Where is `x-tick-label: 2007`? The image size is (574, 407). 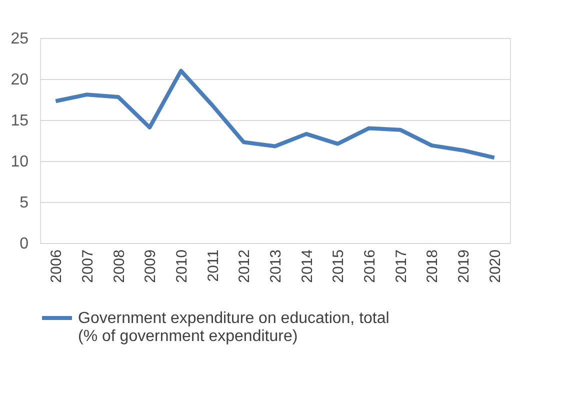
x-tick-label: 2007 is located at coordinates (88, 266).